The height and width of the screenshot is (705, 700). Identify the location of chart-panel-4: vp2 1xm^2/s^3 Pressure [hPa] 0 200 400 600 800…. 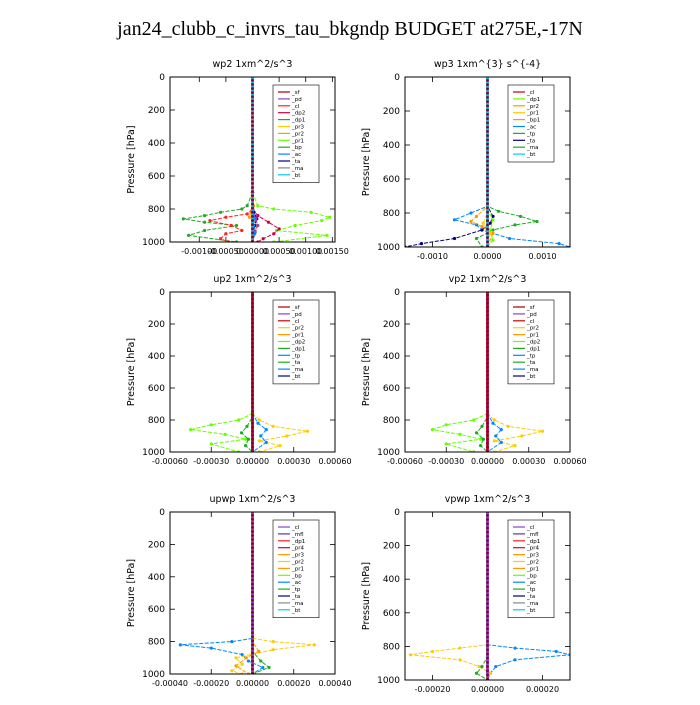
(474, 370).